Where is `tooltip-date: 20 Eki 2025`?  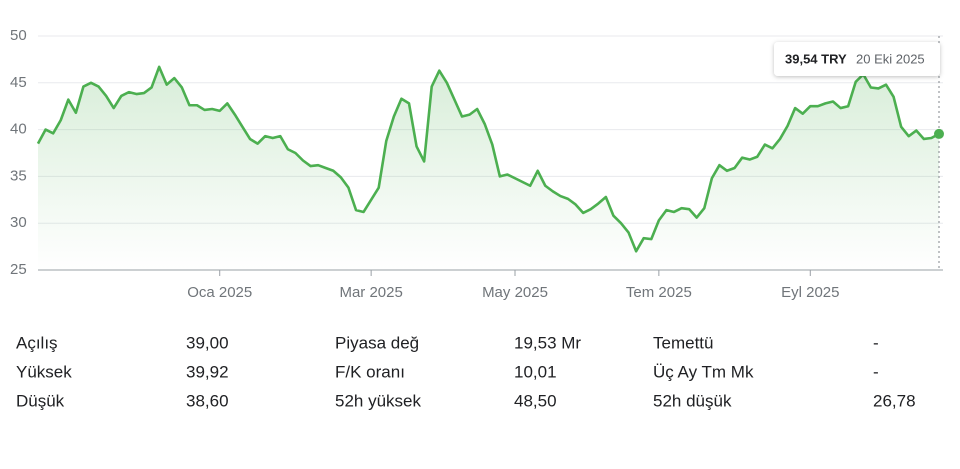 tooltip-date: 20 Eki 2025 is located at coordinates (890, 58).